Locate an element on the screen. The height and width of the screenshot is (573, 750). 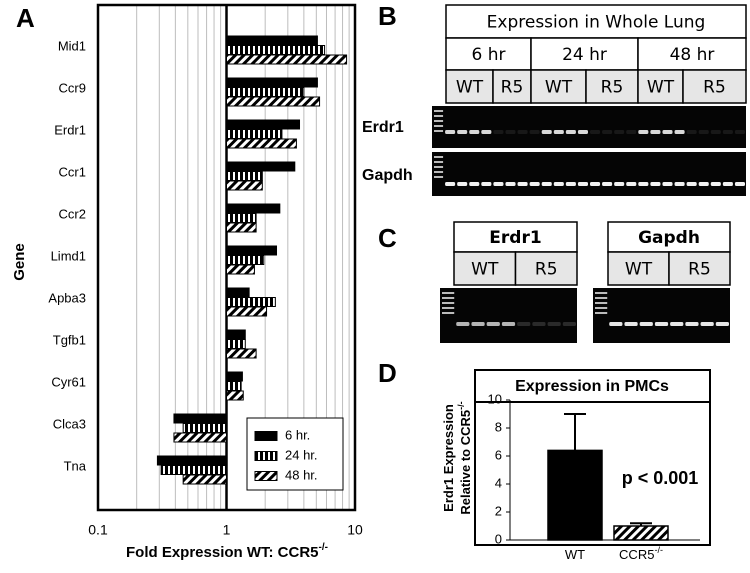
legend-label: 6 hr. is located at coordinates (297, 434).